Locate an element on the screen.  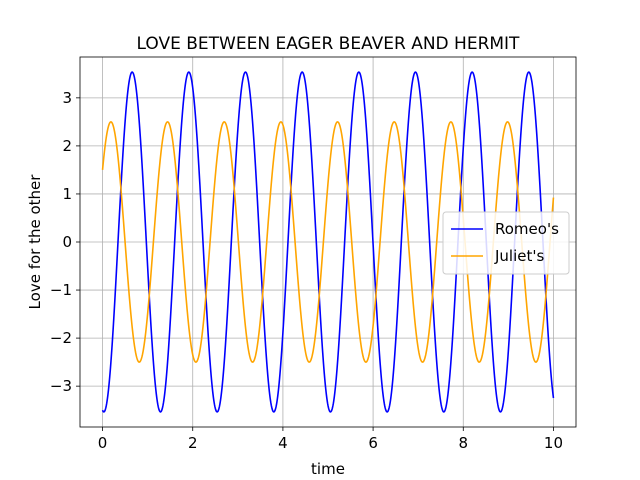
x-tick-label: 2 is located at coordinates (193, 443).